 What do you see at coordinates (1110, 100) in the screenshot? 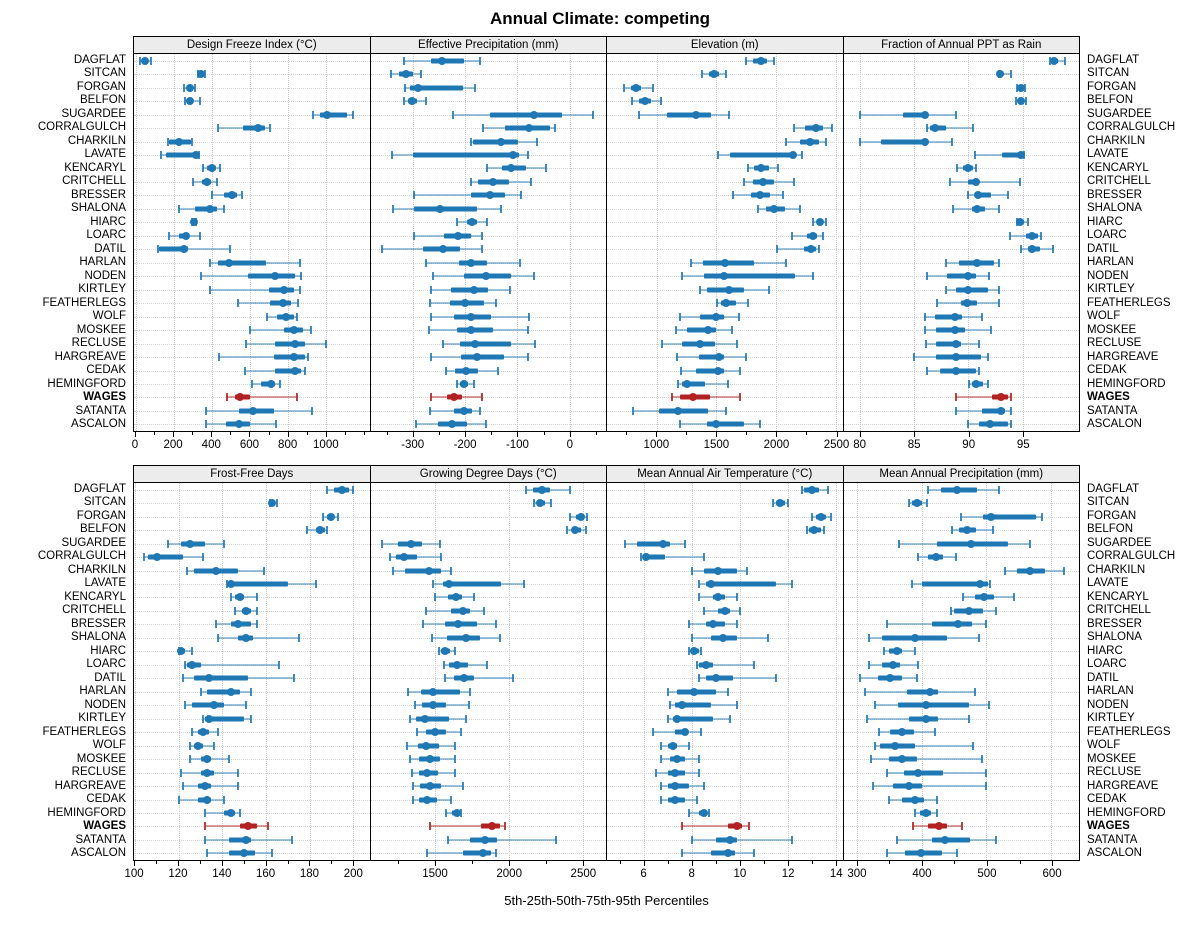
I see `row-label: BELFON` at bounding box center [1110, 100].